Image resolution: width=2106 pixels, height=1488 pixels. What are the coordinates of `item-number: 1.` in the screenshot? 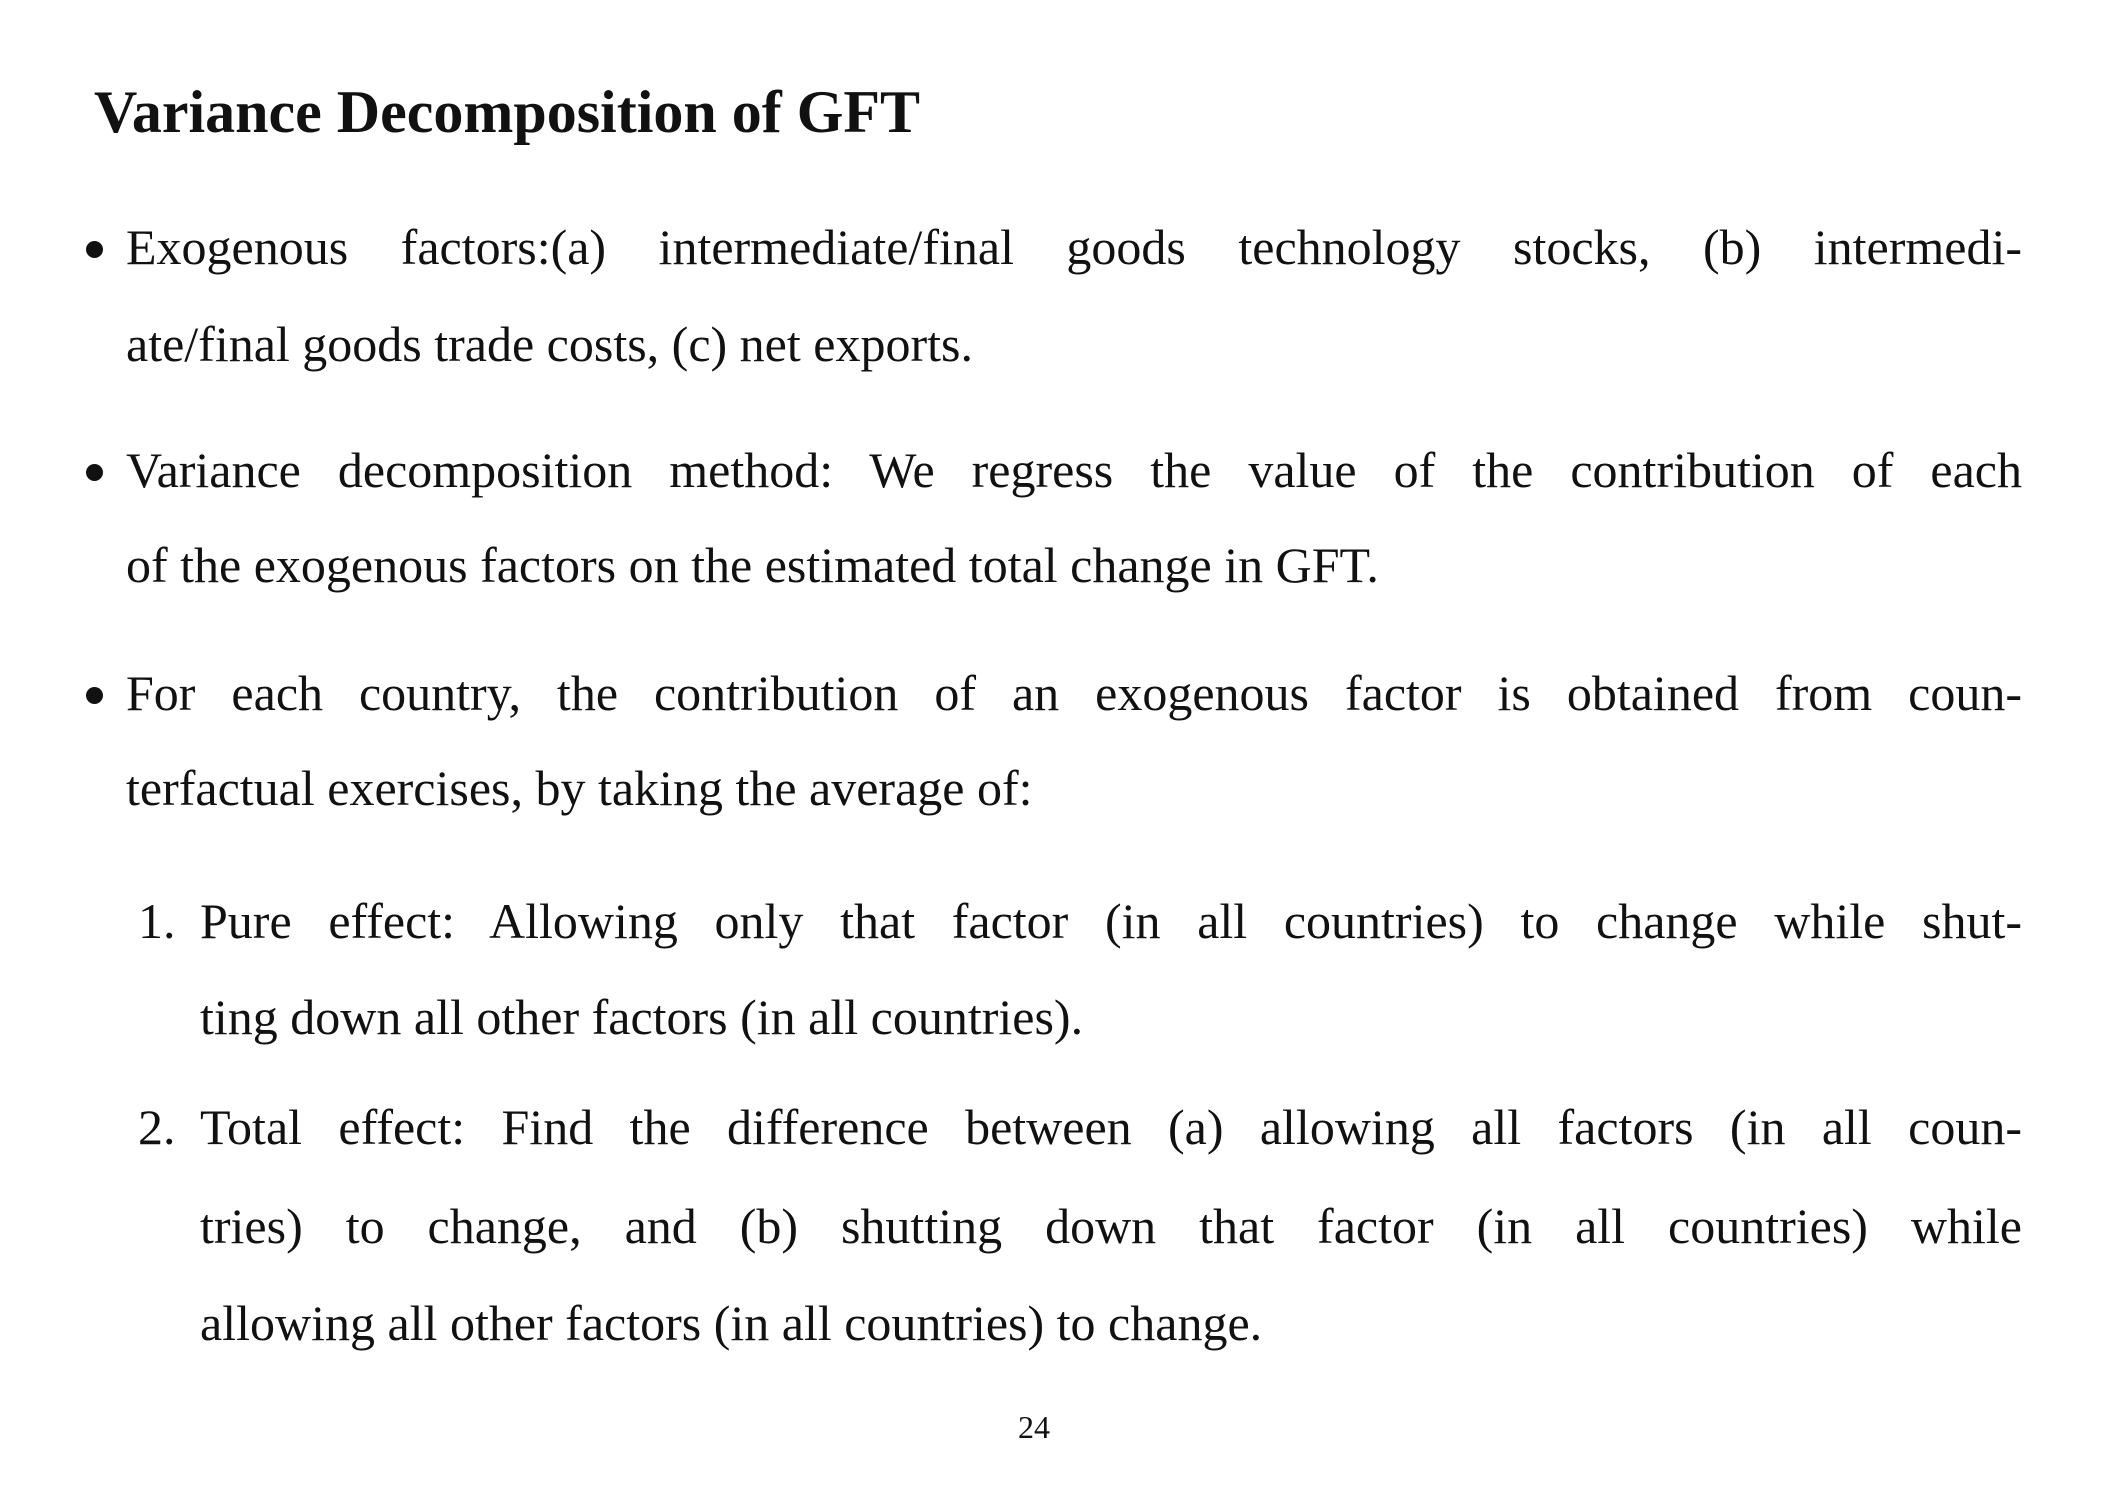 It's located at (157, 921).